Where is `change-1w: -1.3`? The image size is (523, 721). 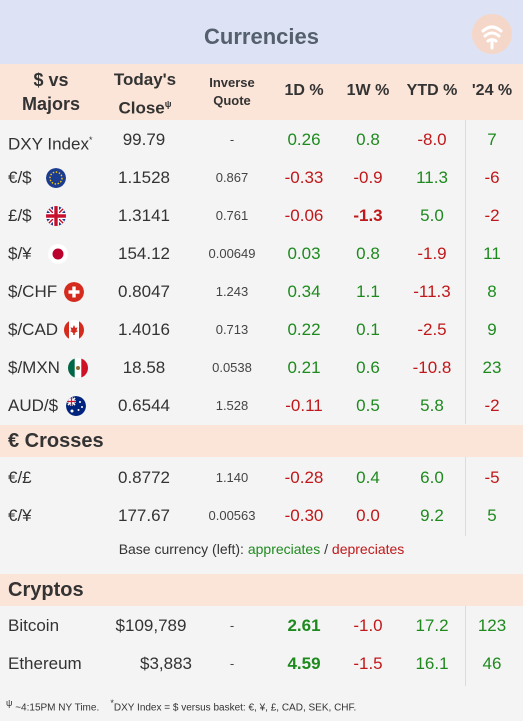
change-1w: -1.3 is located at coordinates (368, 215).